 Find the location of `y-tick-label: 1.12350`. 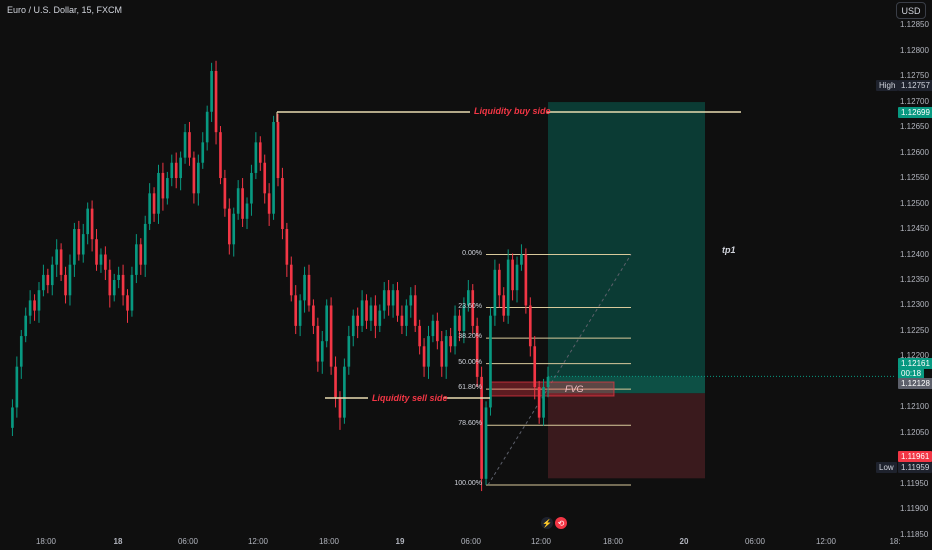

y-tick-label: 1.12350 is located at coordinates (914, 279).